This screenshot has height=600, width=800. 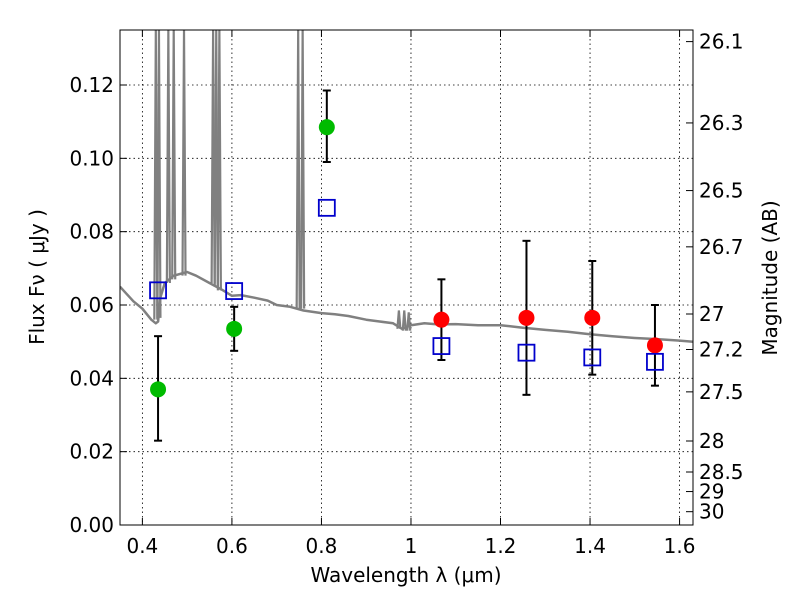 I want to click on y2-tick-label: 27, so click(x=711, y=314).